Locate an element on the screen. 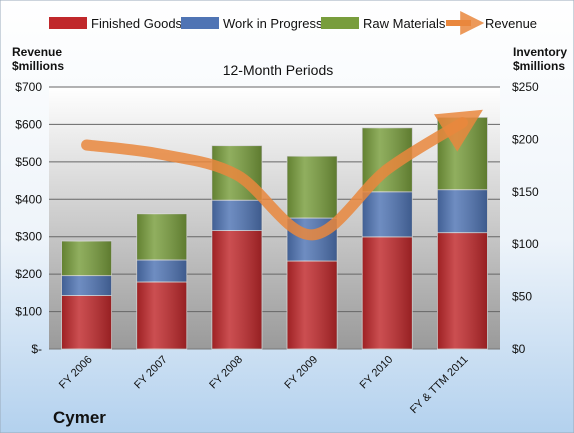 The image size is (574, 433). right-tick-label: $50 is located at coordinates (522, 297).